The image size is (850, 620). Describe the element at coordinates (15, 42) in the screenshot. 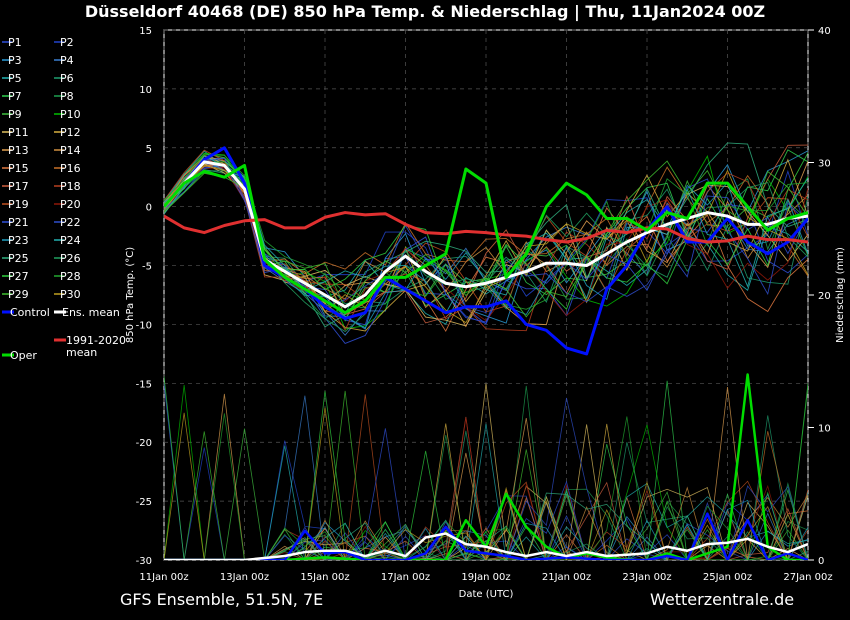

I see `legend-label: P1` at that location.